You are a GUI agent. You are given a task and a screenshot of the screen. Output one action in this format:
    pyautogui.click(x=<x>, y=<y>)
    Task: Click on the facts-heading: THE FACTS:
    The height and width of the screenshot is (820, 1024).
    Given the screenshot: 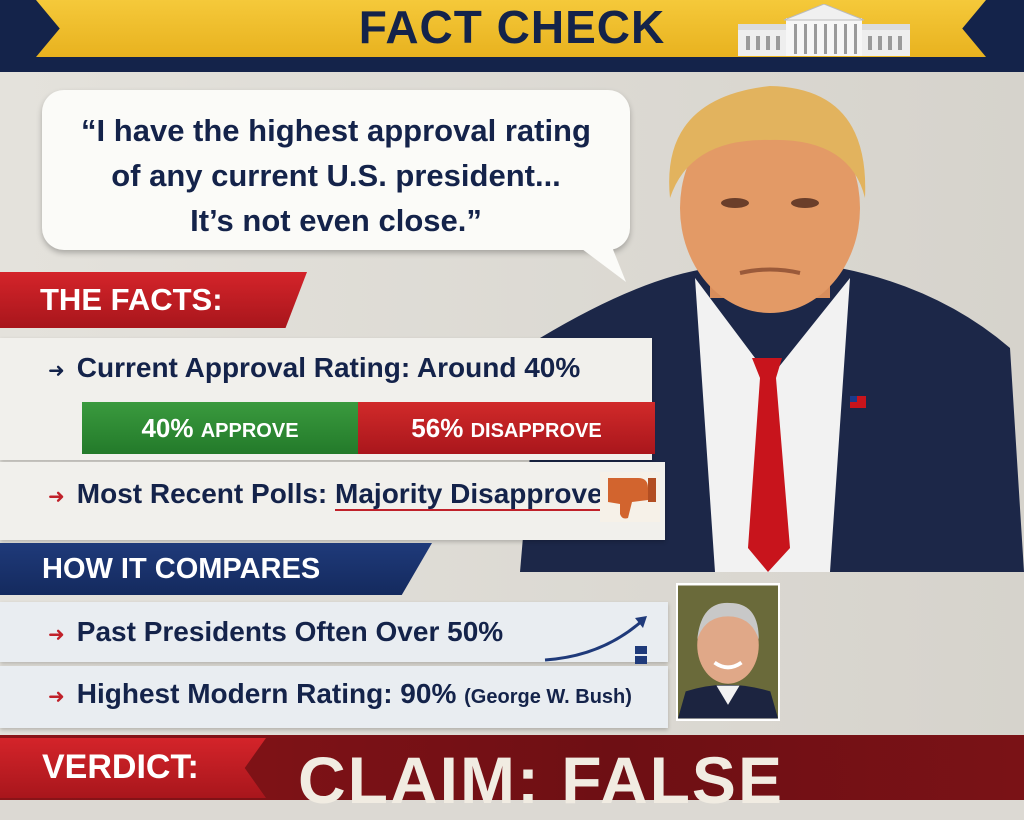 What is the action you would take?
    pyautogui.click(x=153, y=300)
    